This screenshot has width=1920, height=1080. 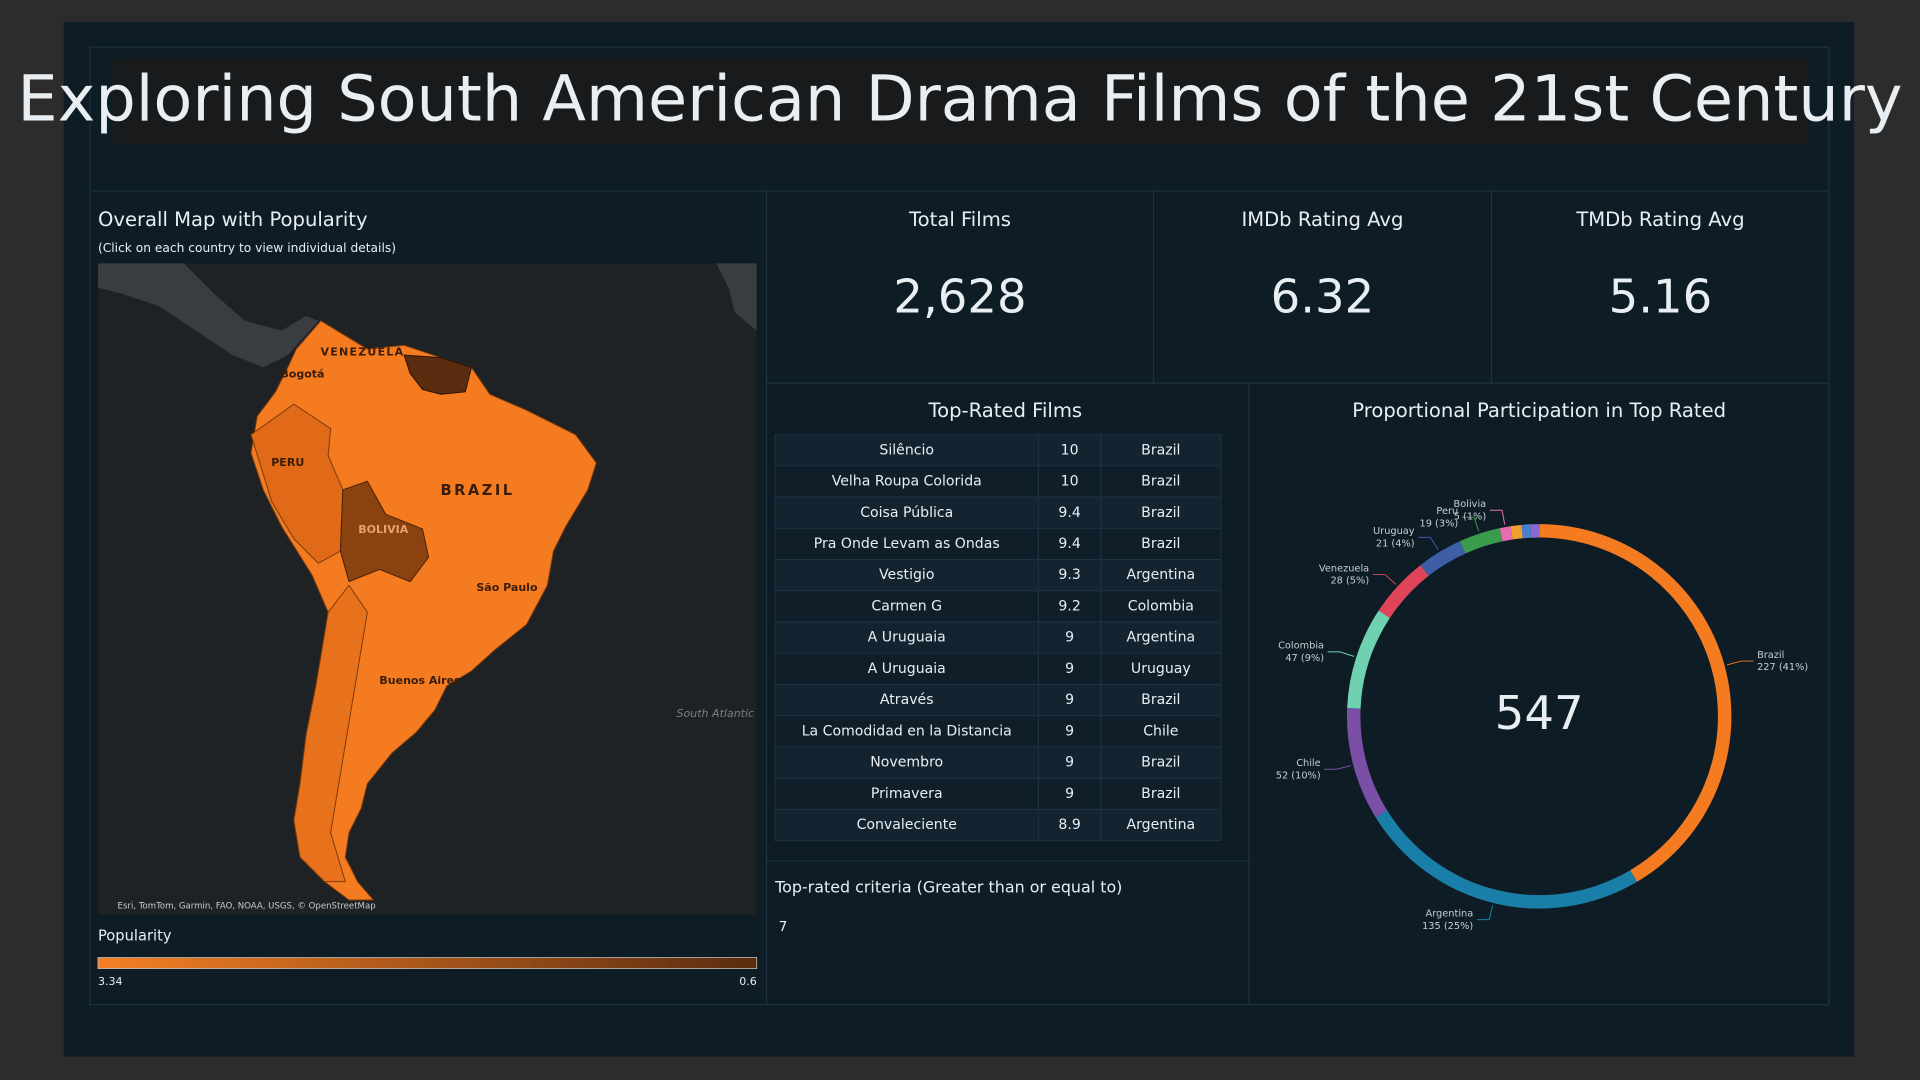 I want to click on map-label: VENEZUELA, so click(x=363, y=352).